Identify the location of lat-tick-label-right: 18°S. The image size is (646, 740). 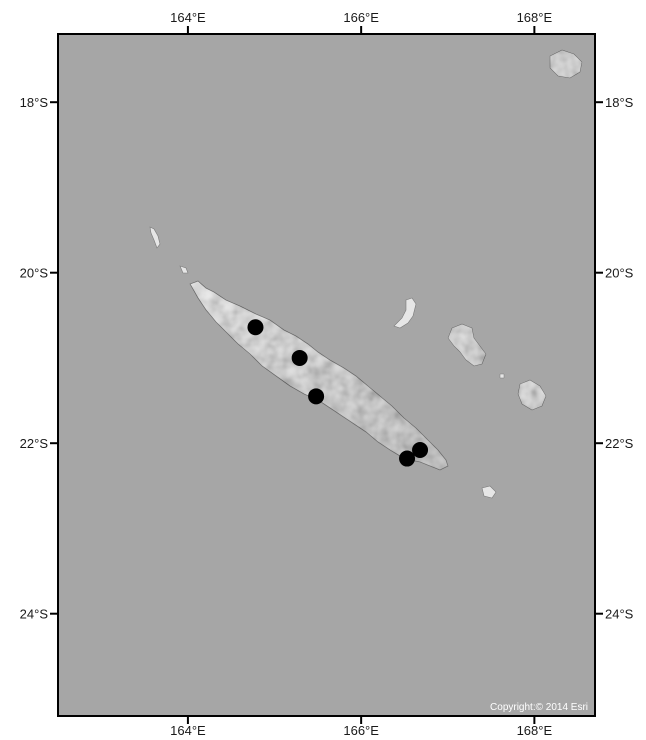
(619, 102).